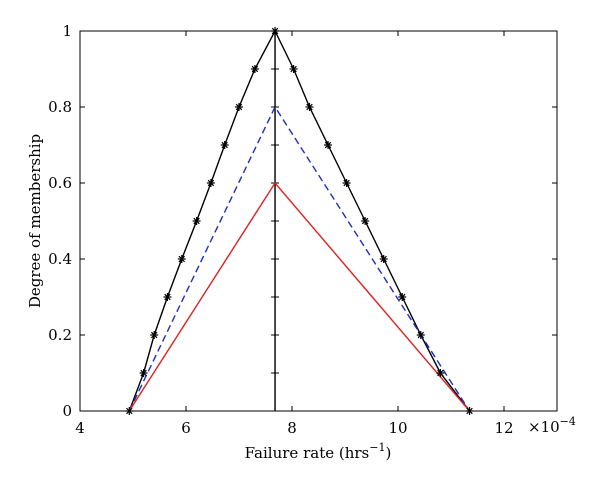  What do you see at coordinates (388, 453) in the screenshot?
I see `x-axis-label-end: )` at bounding box center [388, 453].